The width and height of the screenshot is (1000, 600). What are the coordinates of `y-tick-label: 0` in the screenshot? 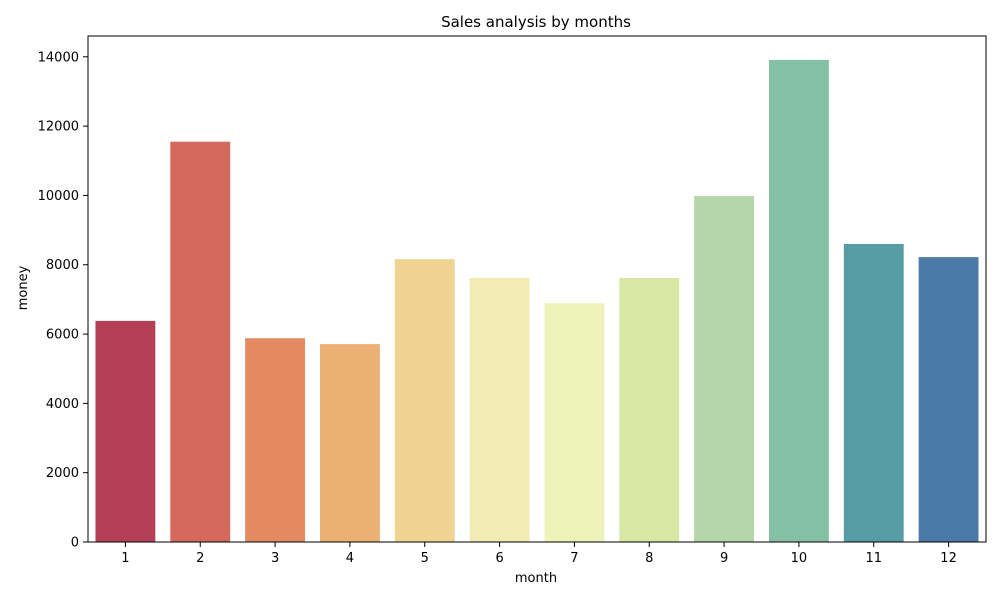 It's located at (75, 543).